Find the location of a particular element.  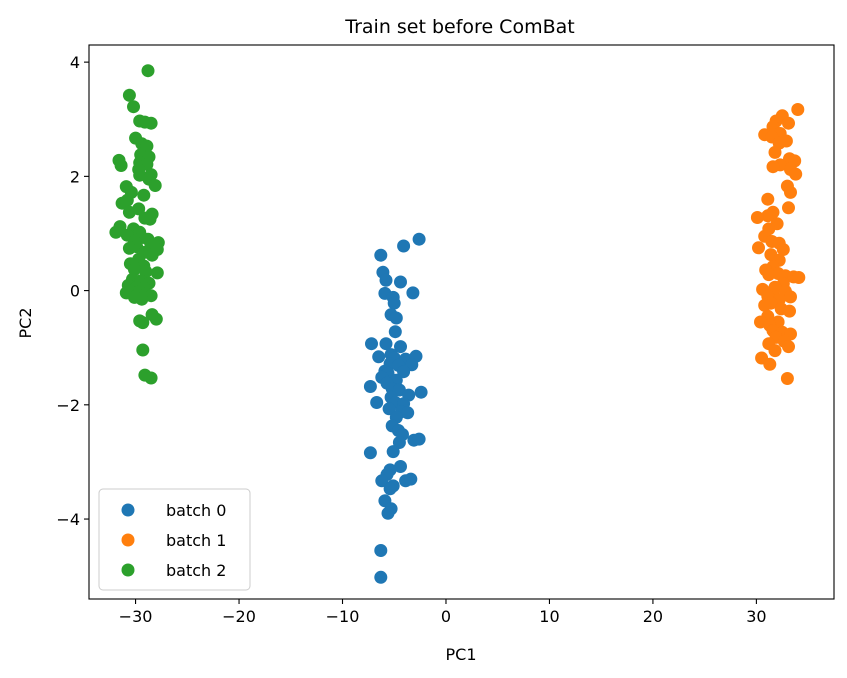

legend: batch 0 batch 1 batch 2 is located at coordinates (174, 539).